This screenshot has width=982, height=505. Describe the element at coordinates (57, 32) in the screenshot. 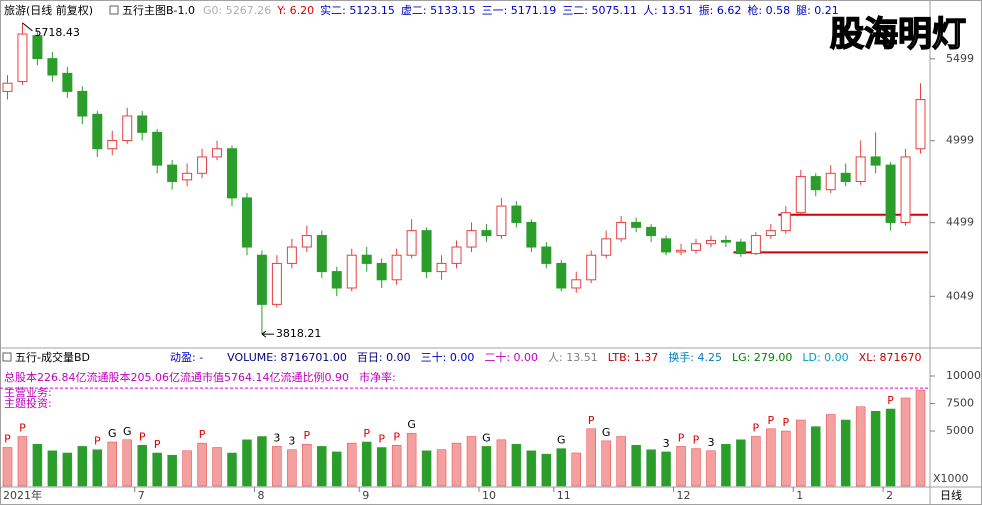

I see `annotation: 5718.43` at that location.